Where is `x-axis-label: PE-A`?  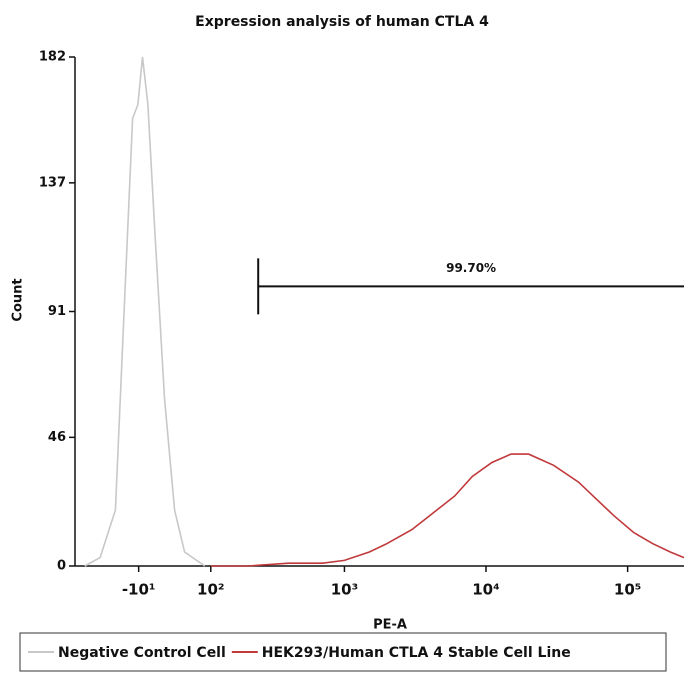
x-axis-label: PE-A is located at coordinates (390, 625).